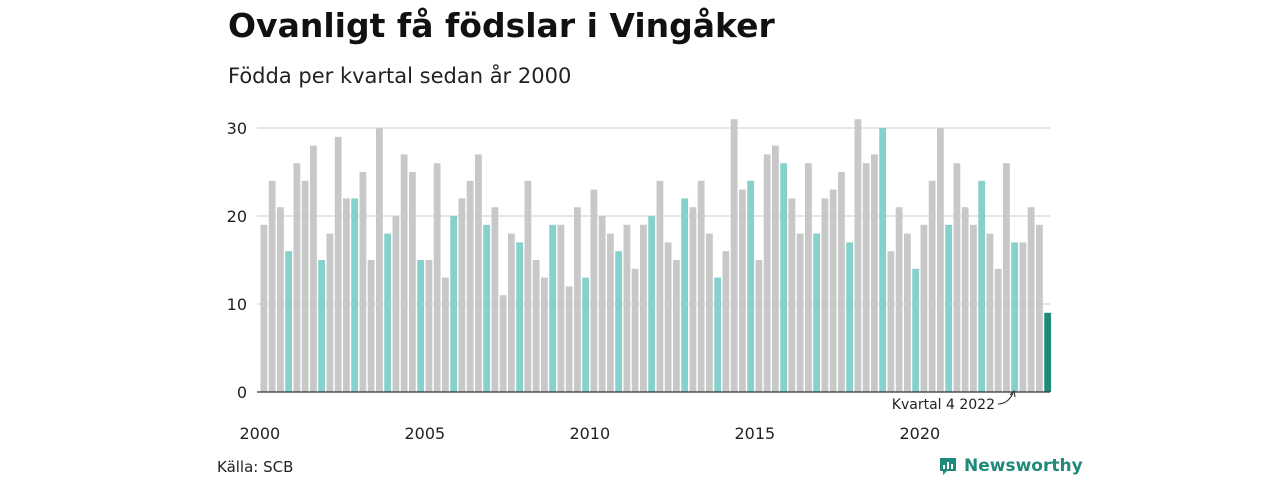 The width and height of the screenshot is (1280, 480). I want to click on x-tick-label: 2010, so click(590, 433).